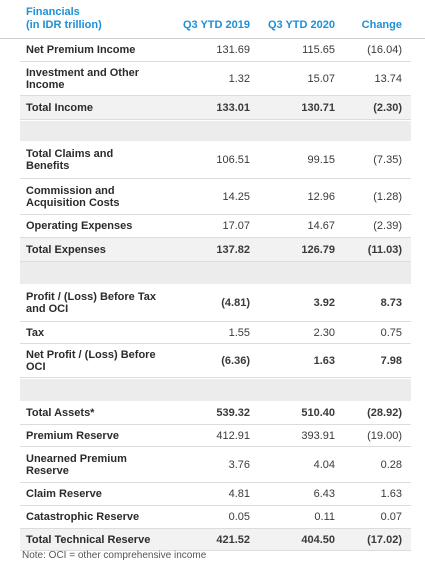 The width and height of the screenshot is (425, 561). Describe the element at coordinates (215, 494) in the screenshot. I see `table-row: Claim Reserve 4.81 6.43 1.63` at that location.